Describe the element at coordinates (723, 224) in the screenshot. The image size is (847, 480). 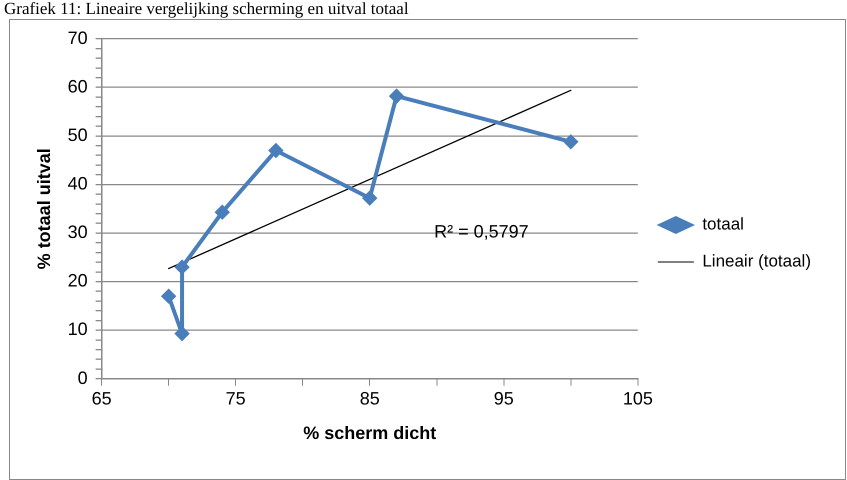
I see `legend-label: totaal` at that location.